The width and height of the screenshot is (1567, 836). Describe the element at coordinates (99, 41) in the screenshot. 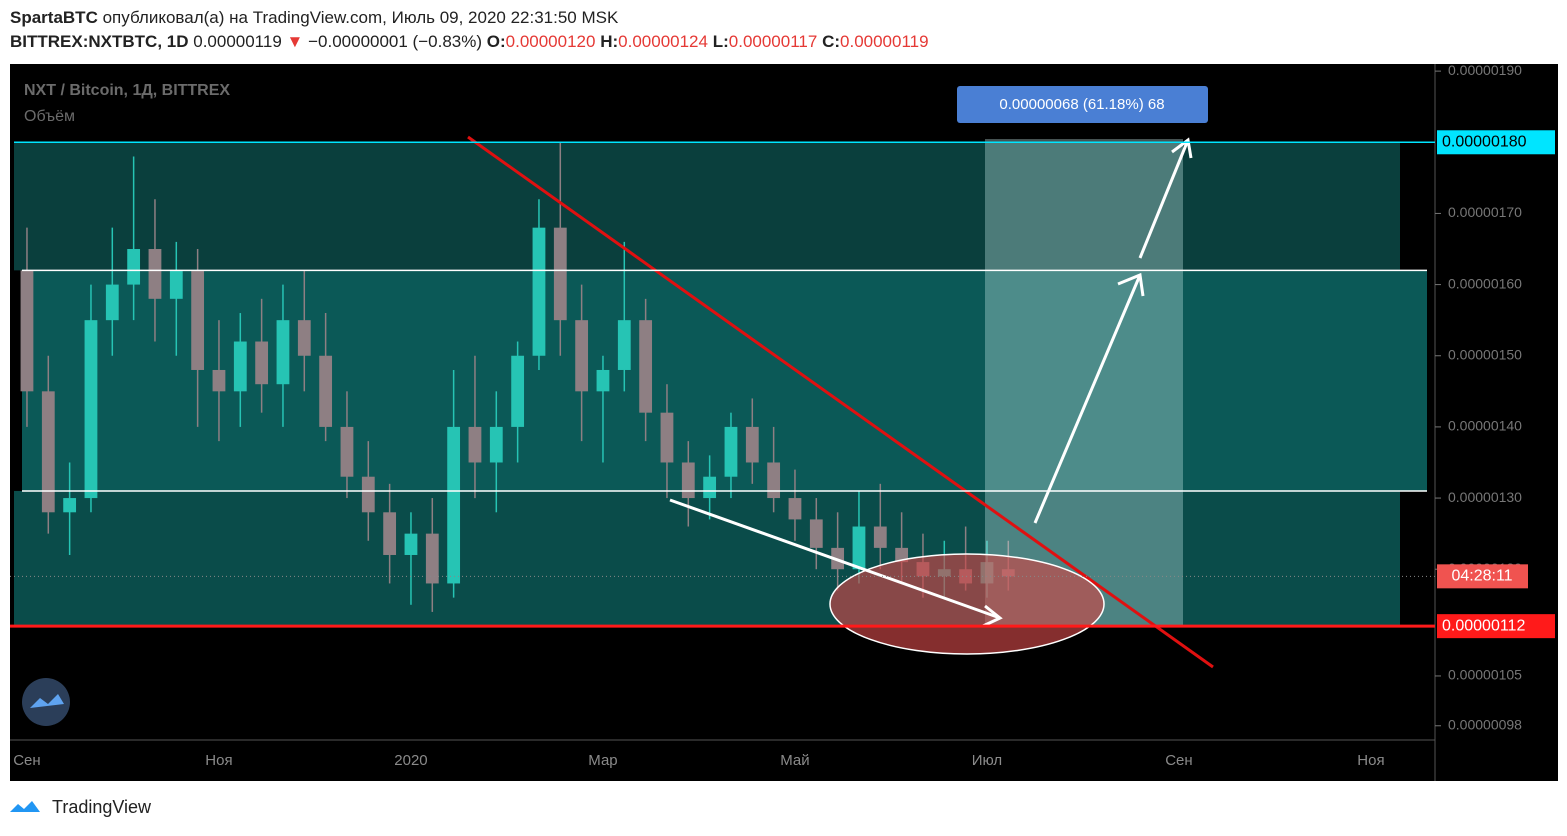

I see `symbol: BITTREX:NXTBTC, 1D` at that location.